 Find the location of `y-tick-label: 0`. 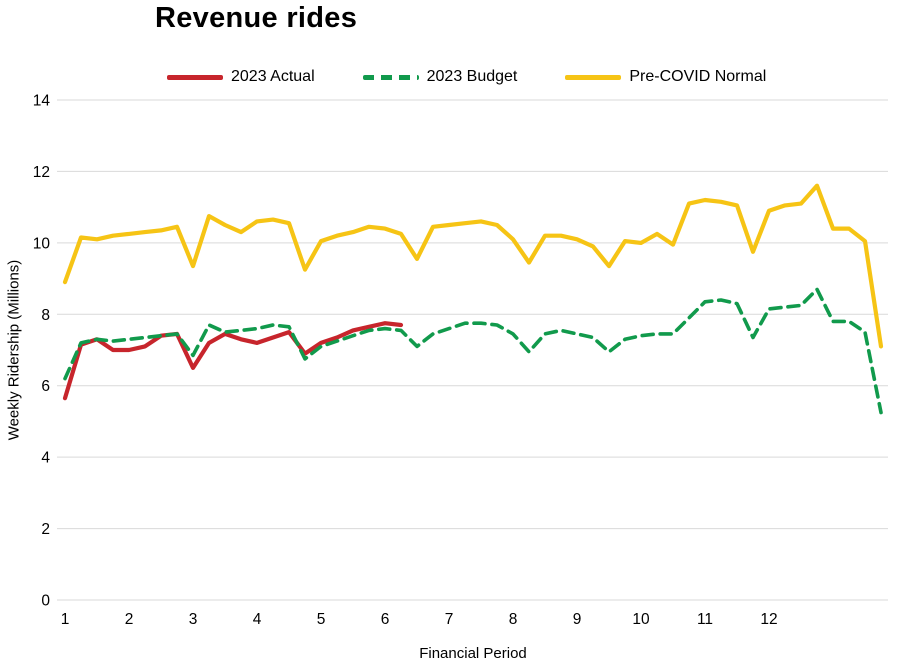

y-tick-label: 0 is located at coordinates (45, 601).